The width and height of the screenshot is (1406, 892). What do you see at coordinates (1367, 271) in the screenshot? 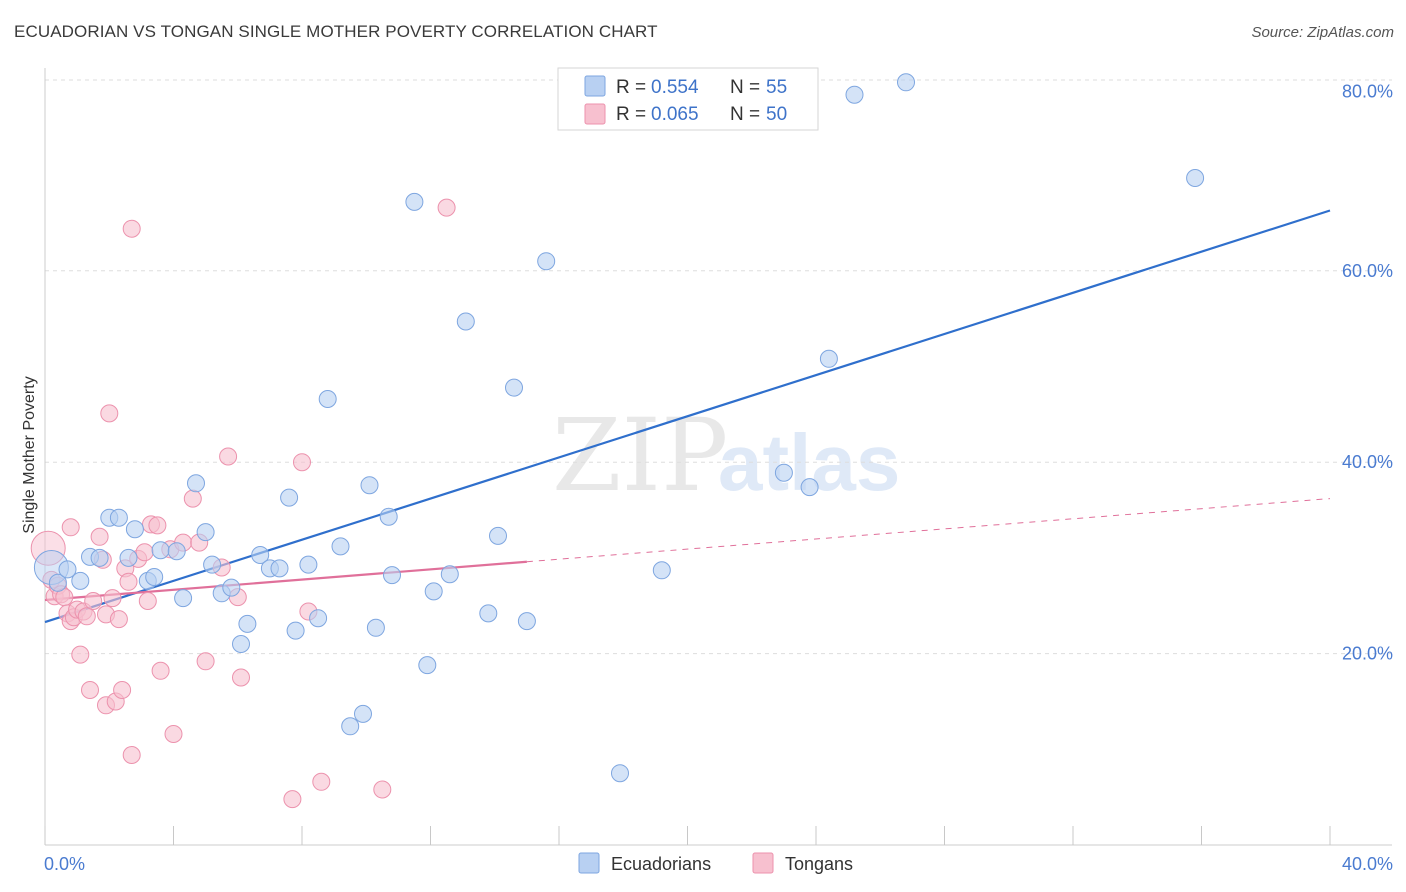
I see `y-tick-label-60: 60.0%` at bounding box center [1367, 271].